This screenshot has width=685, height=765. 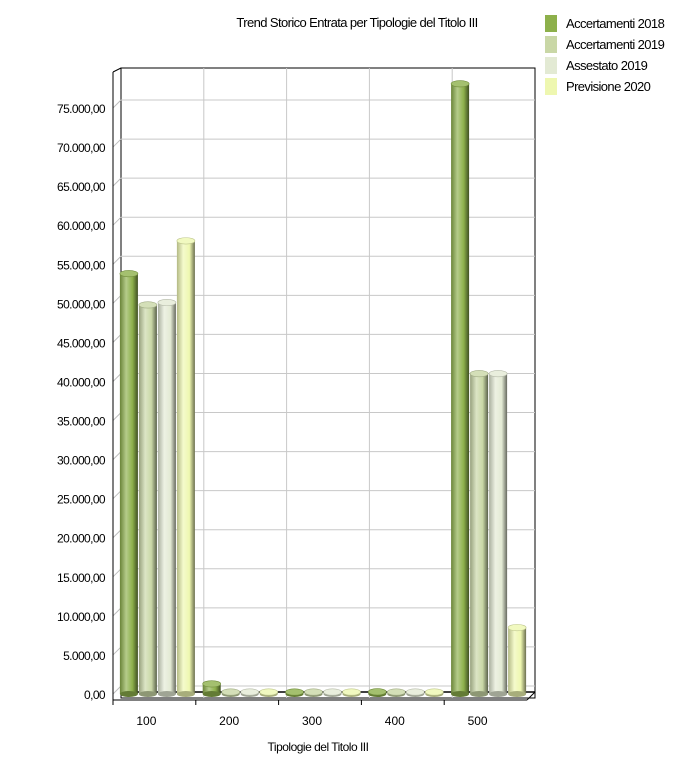 What do you see at coordinates (81, 265) in the screenshot?
I see `y-tick-label: 55.000,00` at bounding box center [81, 265].